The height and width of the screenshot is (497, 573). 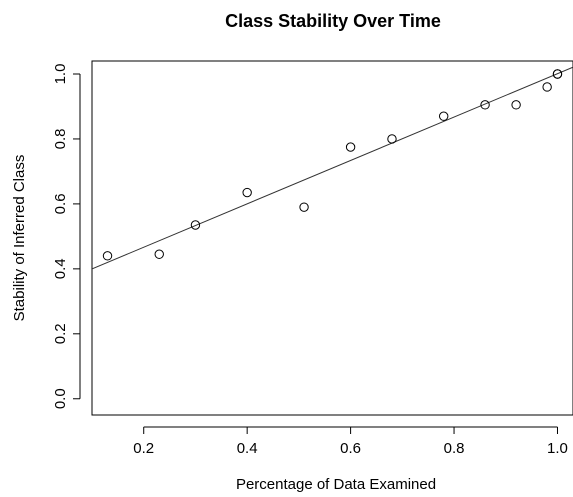 What do you see at coordinates (454, 448) in the screenshot?
I see `x-tick-label: 0.8` at bounding box center [454, 448].